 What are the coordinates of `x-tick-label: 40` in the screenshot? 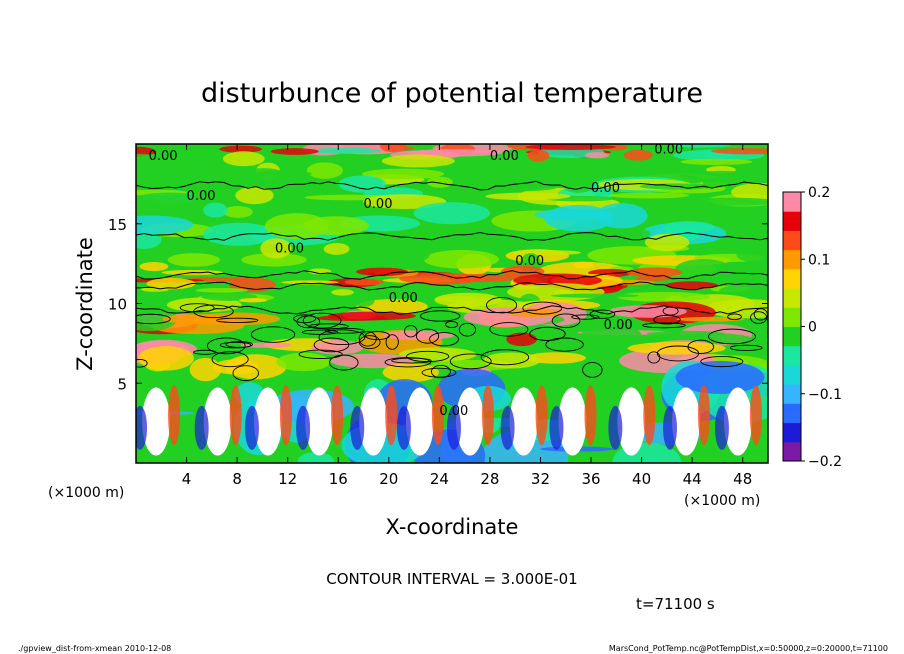 It's located at (641, 479).